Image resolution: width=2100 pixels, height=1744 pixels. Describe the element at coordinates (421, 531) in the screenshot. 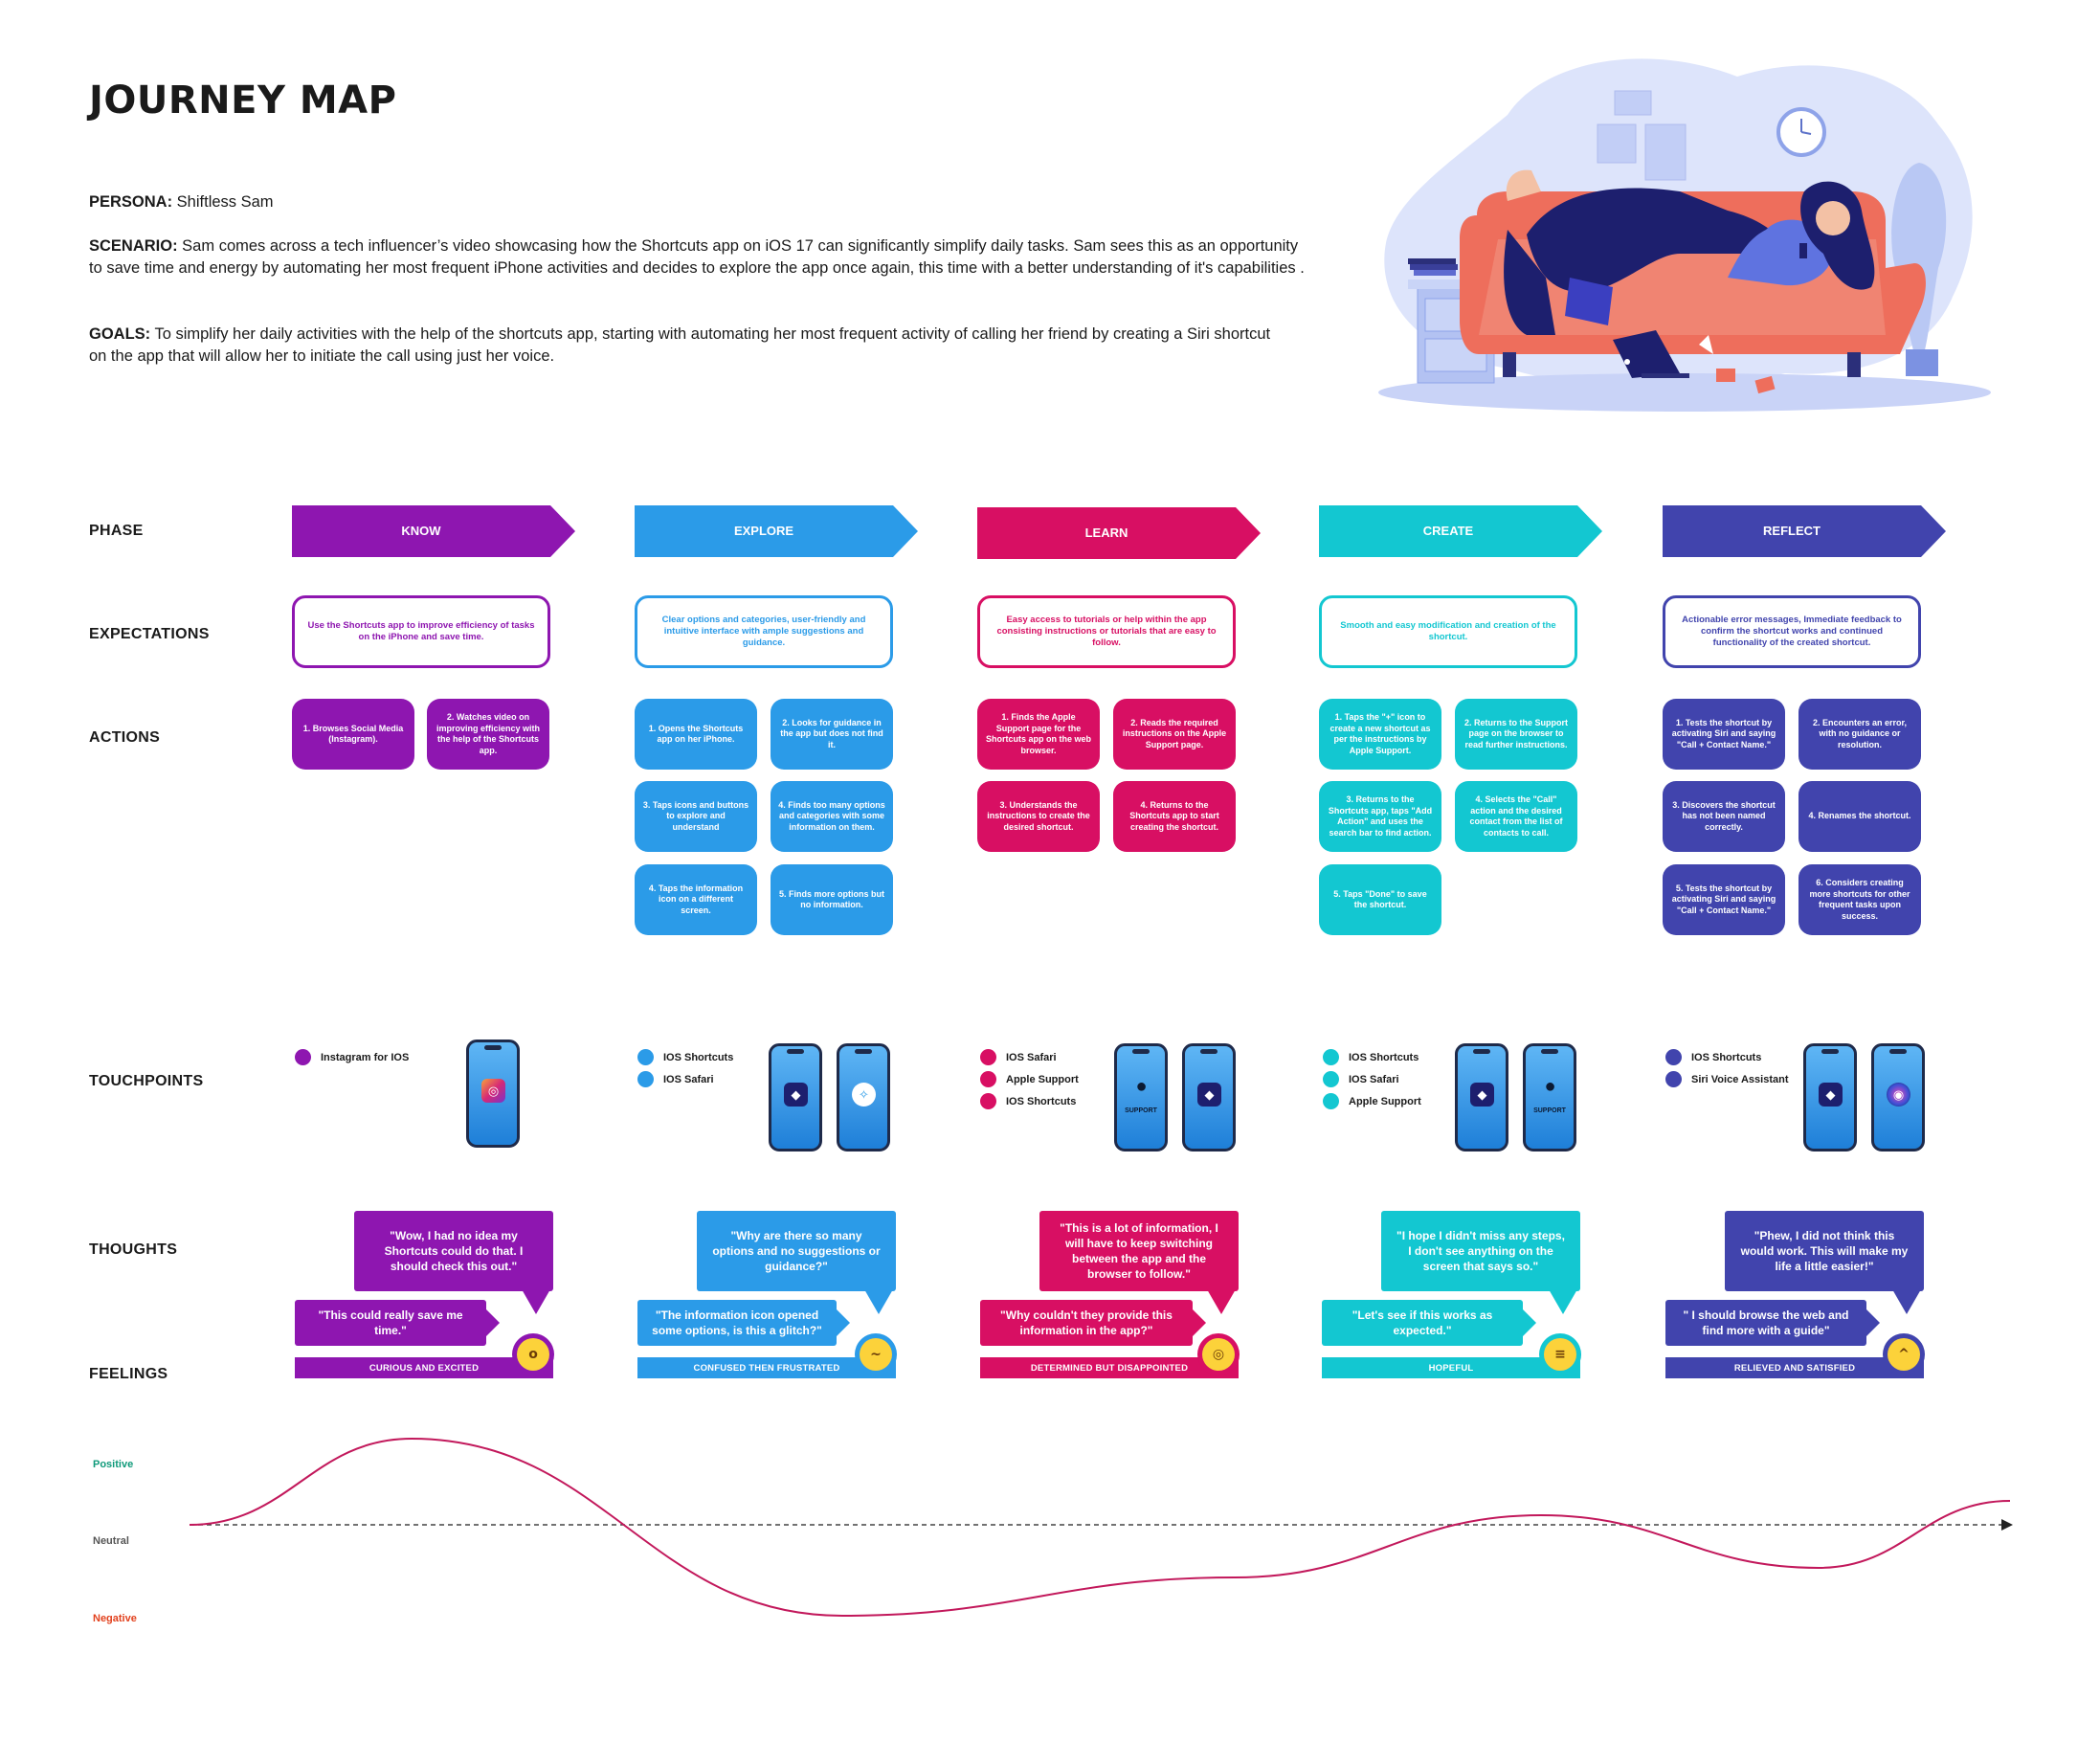

I see `phase-know-label: KNOW` at that location.